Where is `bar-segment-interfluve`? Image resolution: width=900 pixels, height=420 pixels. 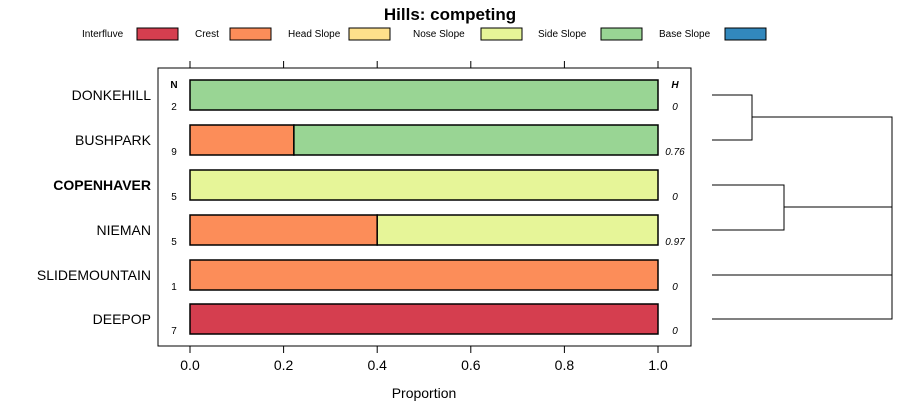 bar-segment-interfluve is located at coordinates (424, 319).